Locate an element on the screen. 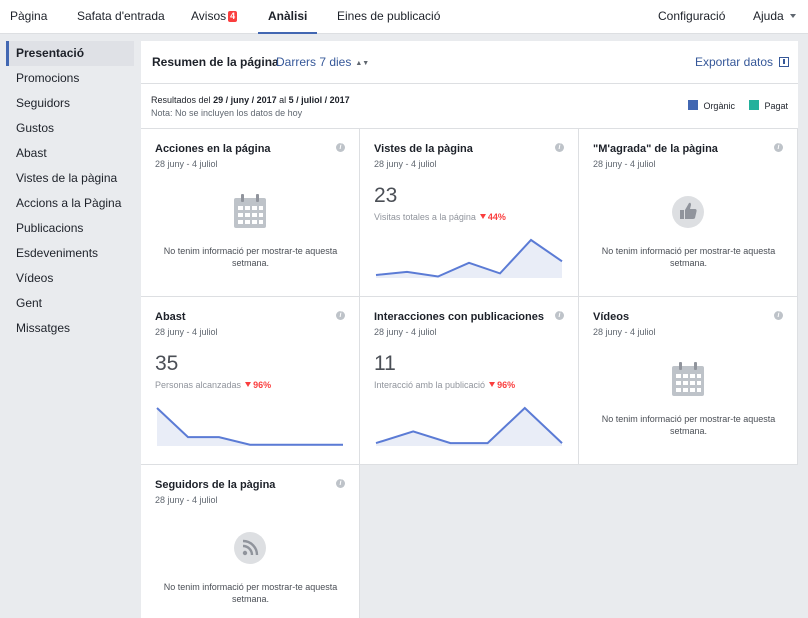  nav-tab-publishing-tools: Eines de publicació is located at coordinates (388, 17).